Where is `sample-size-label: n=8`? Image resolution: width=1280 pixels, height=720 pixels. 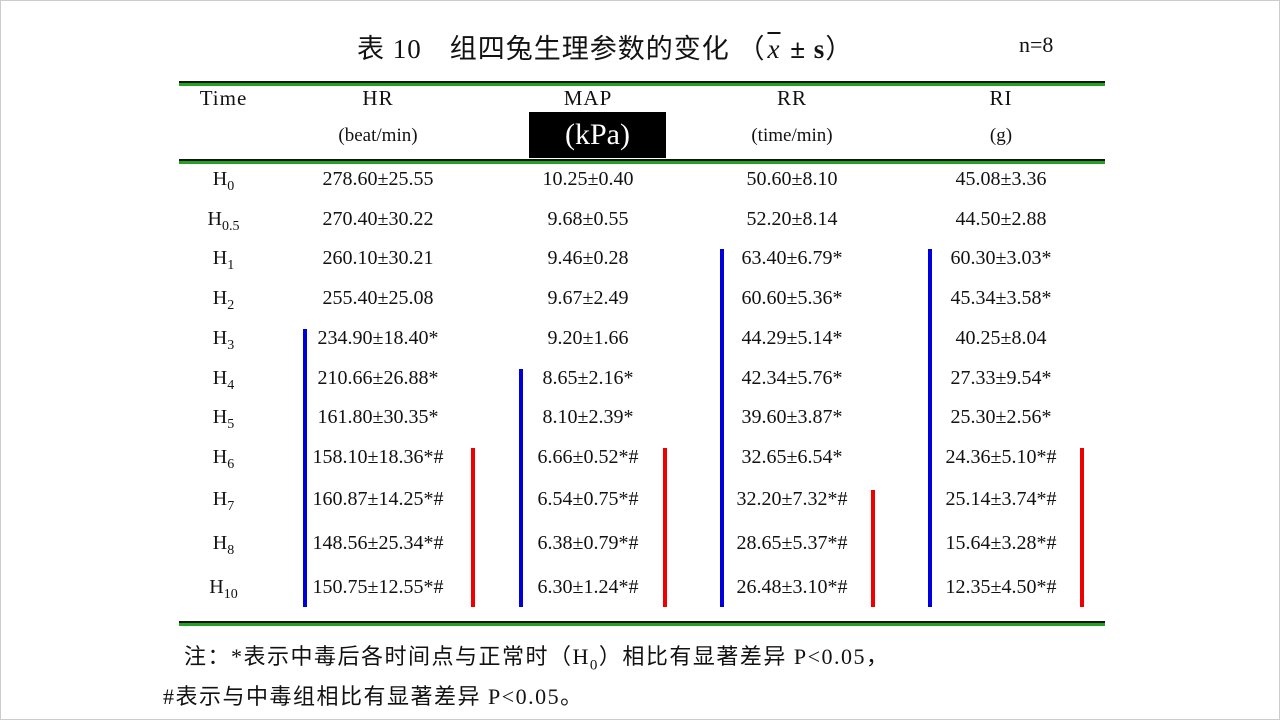
sample-size-label: n=8 is located at coordinates (1036, 44).